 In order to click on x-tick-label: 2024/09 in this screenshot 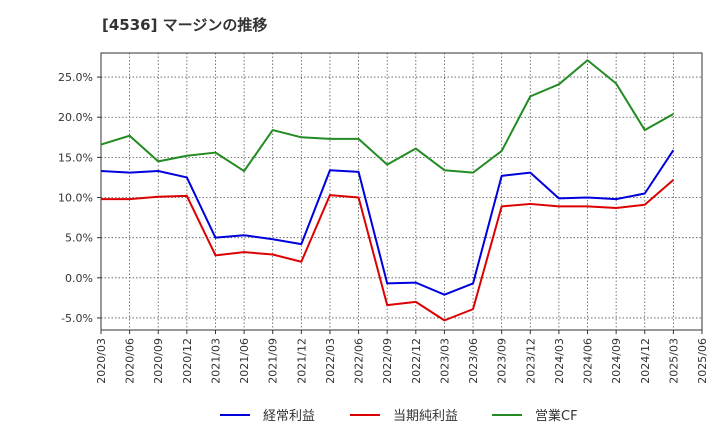, I will do `click(616, 361)`.